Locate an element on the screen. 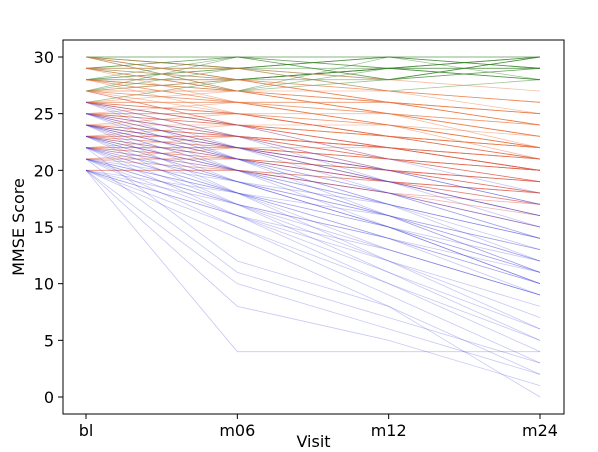 Image resolution: width=598 pixels, height=452 pixels. y-tick-label: 15 is located at coordinates (44, 227).